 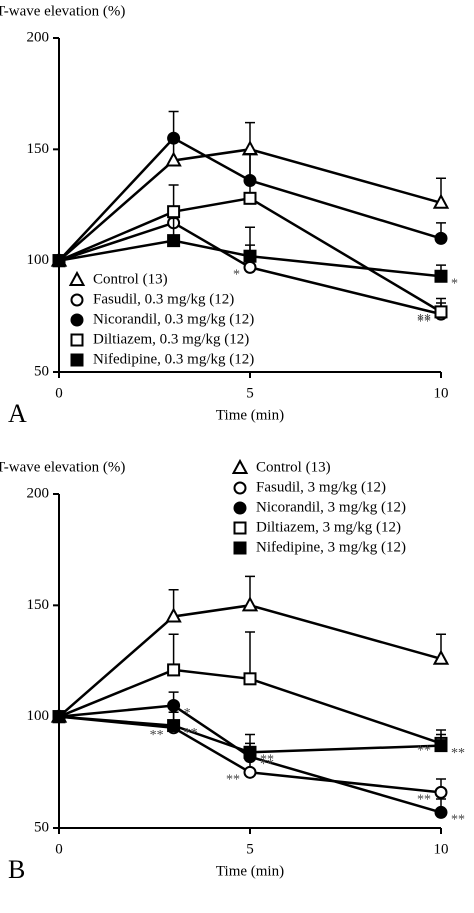 What do you see at coordinates (328, 527) in the screenshot?
I see `legend-label: Diltiazem, 3 mg/kg (12)` at bounding box center [328, 527].